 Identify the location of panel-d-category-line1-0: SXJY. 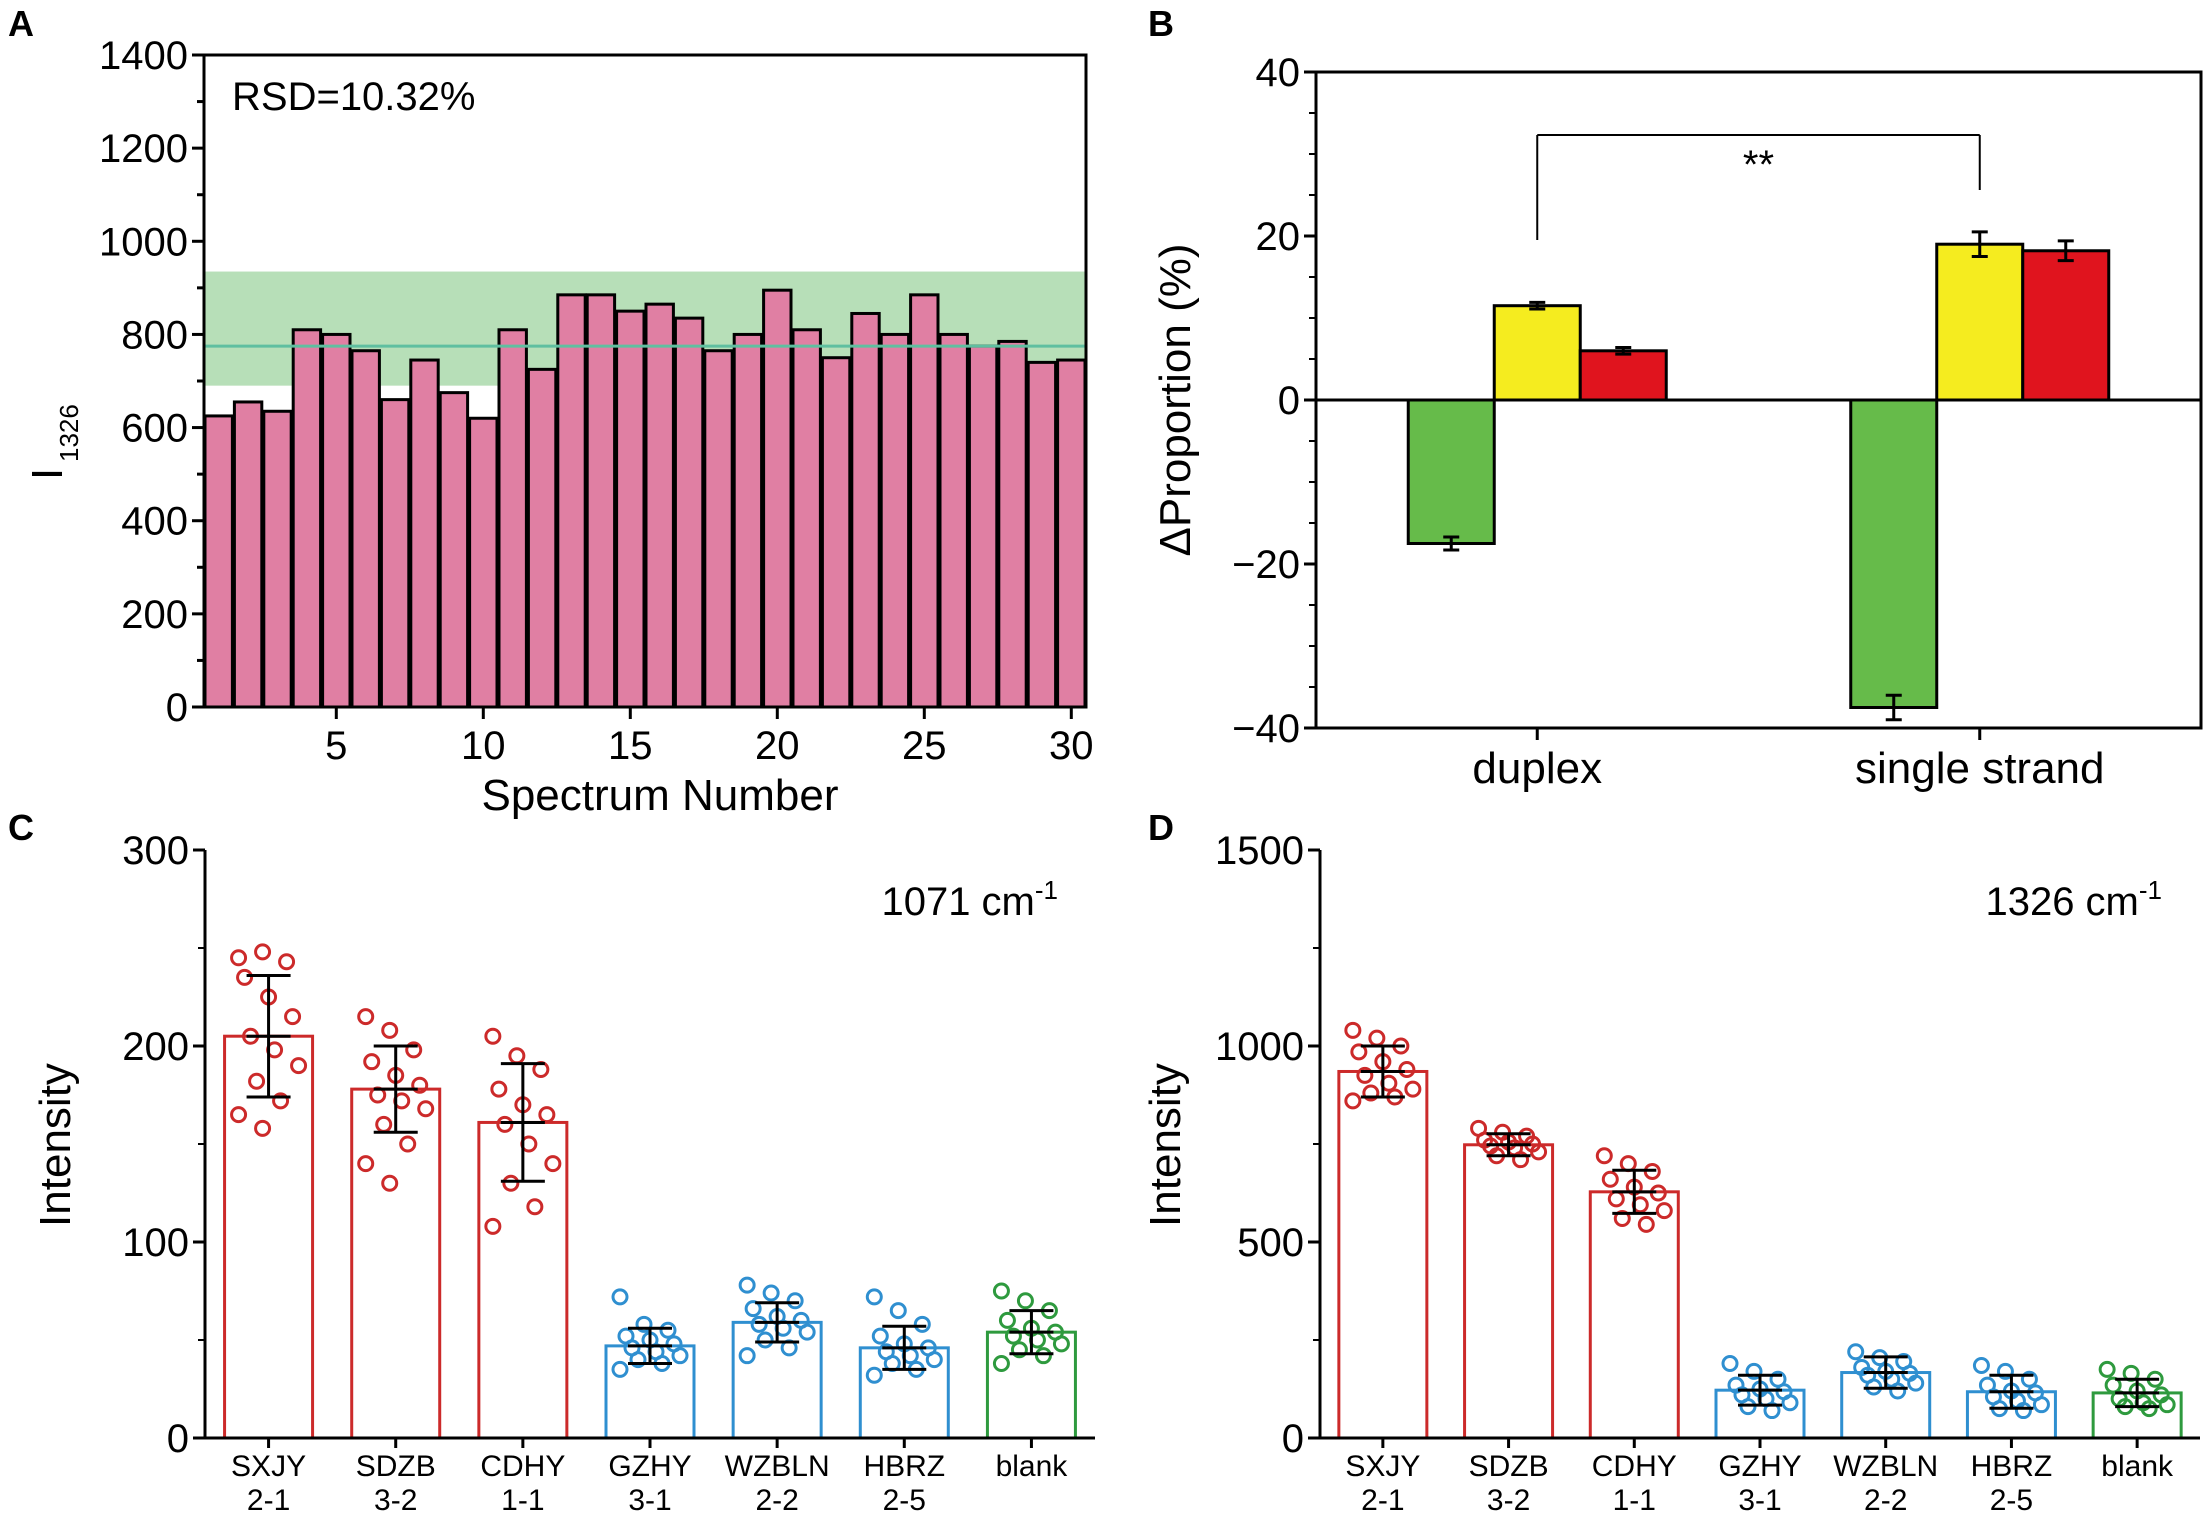
(1382, 1466).